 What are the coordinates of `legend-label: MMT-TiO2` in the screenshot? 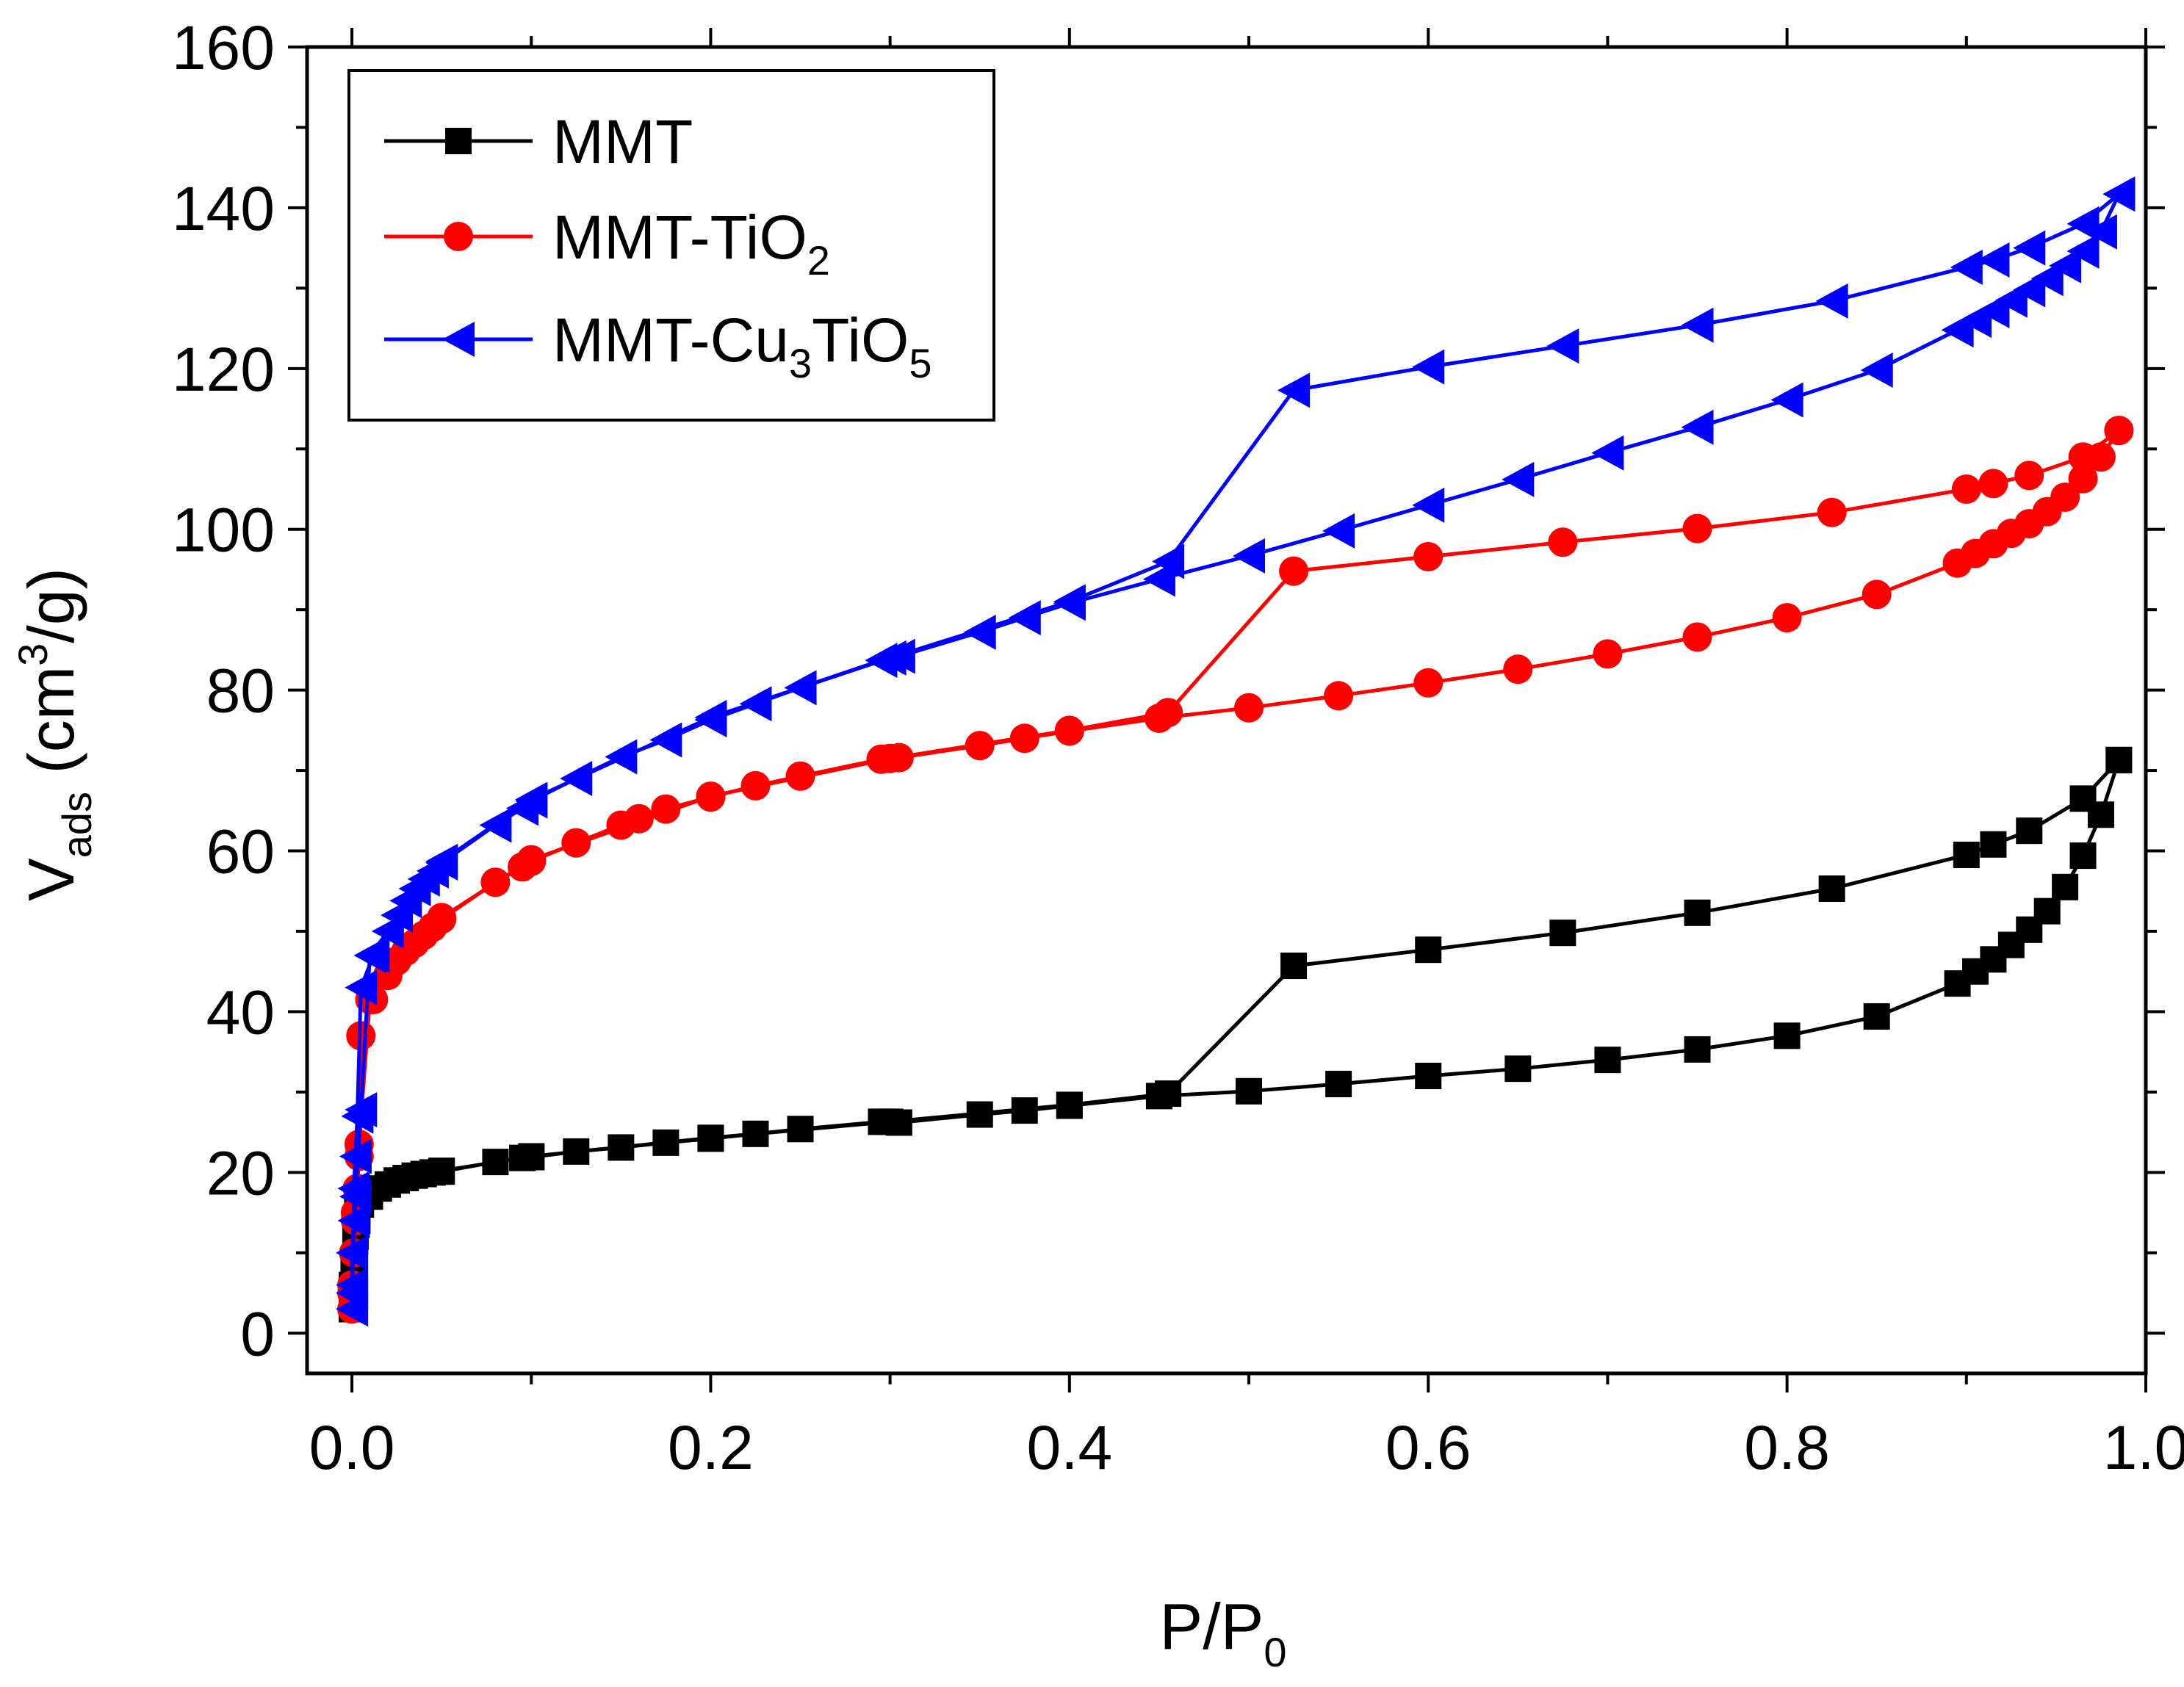 It's located at (691, 243).